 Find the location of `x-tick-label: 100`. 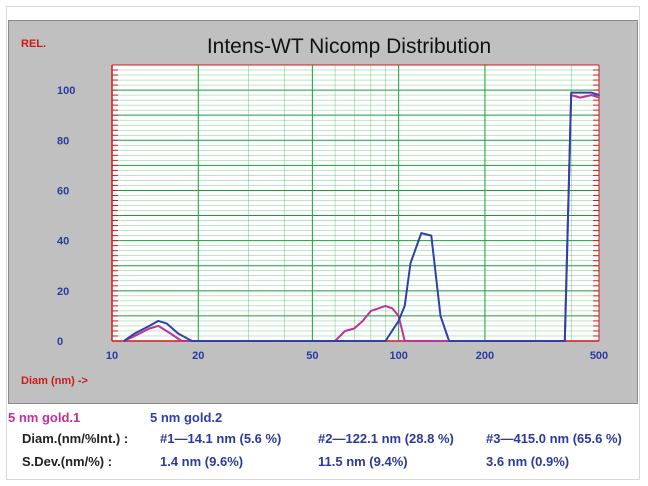

x-tick-label: 100 is located at coordinates (398, 356).